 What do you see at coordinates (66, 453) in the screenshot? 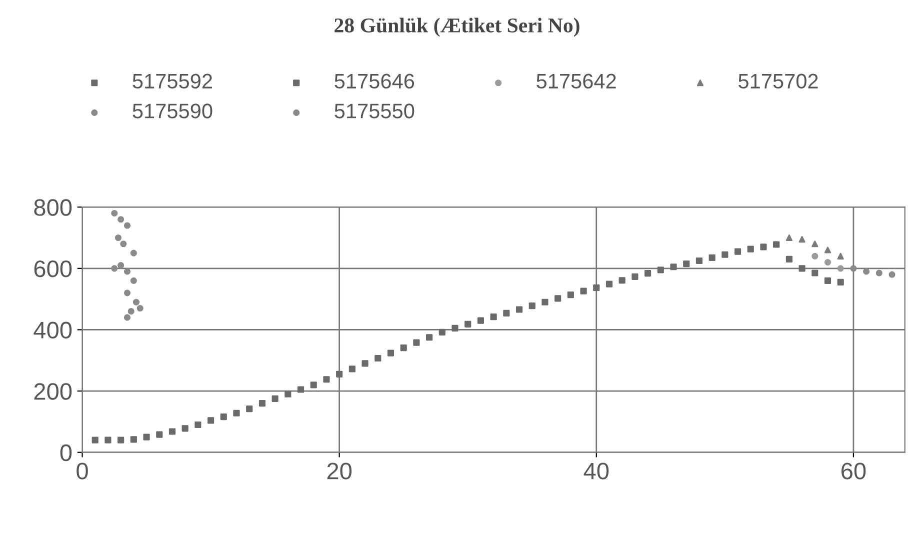
I see `y-tick-label: 0` at bounding box center [66, 453].